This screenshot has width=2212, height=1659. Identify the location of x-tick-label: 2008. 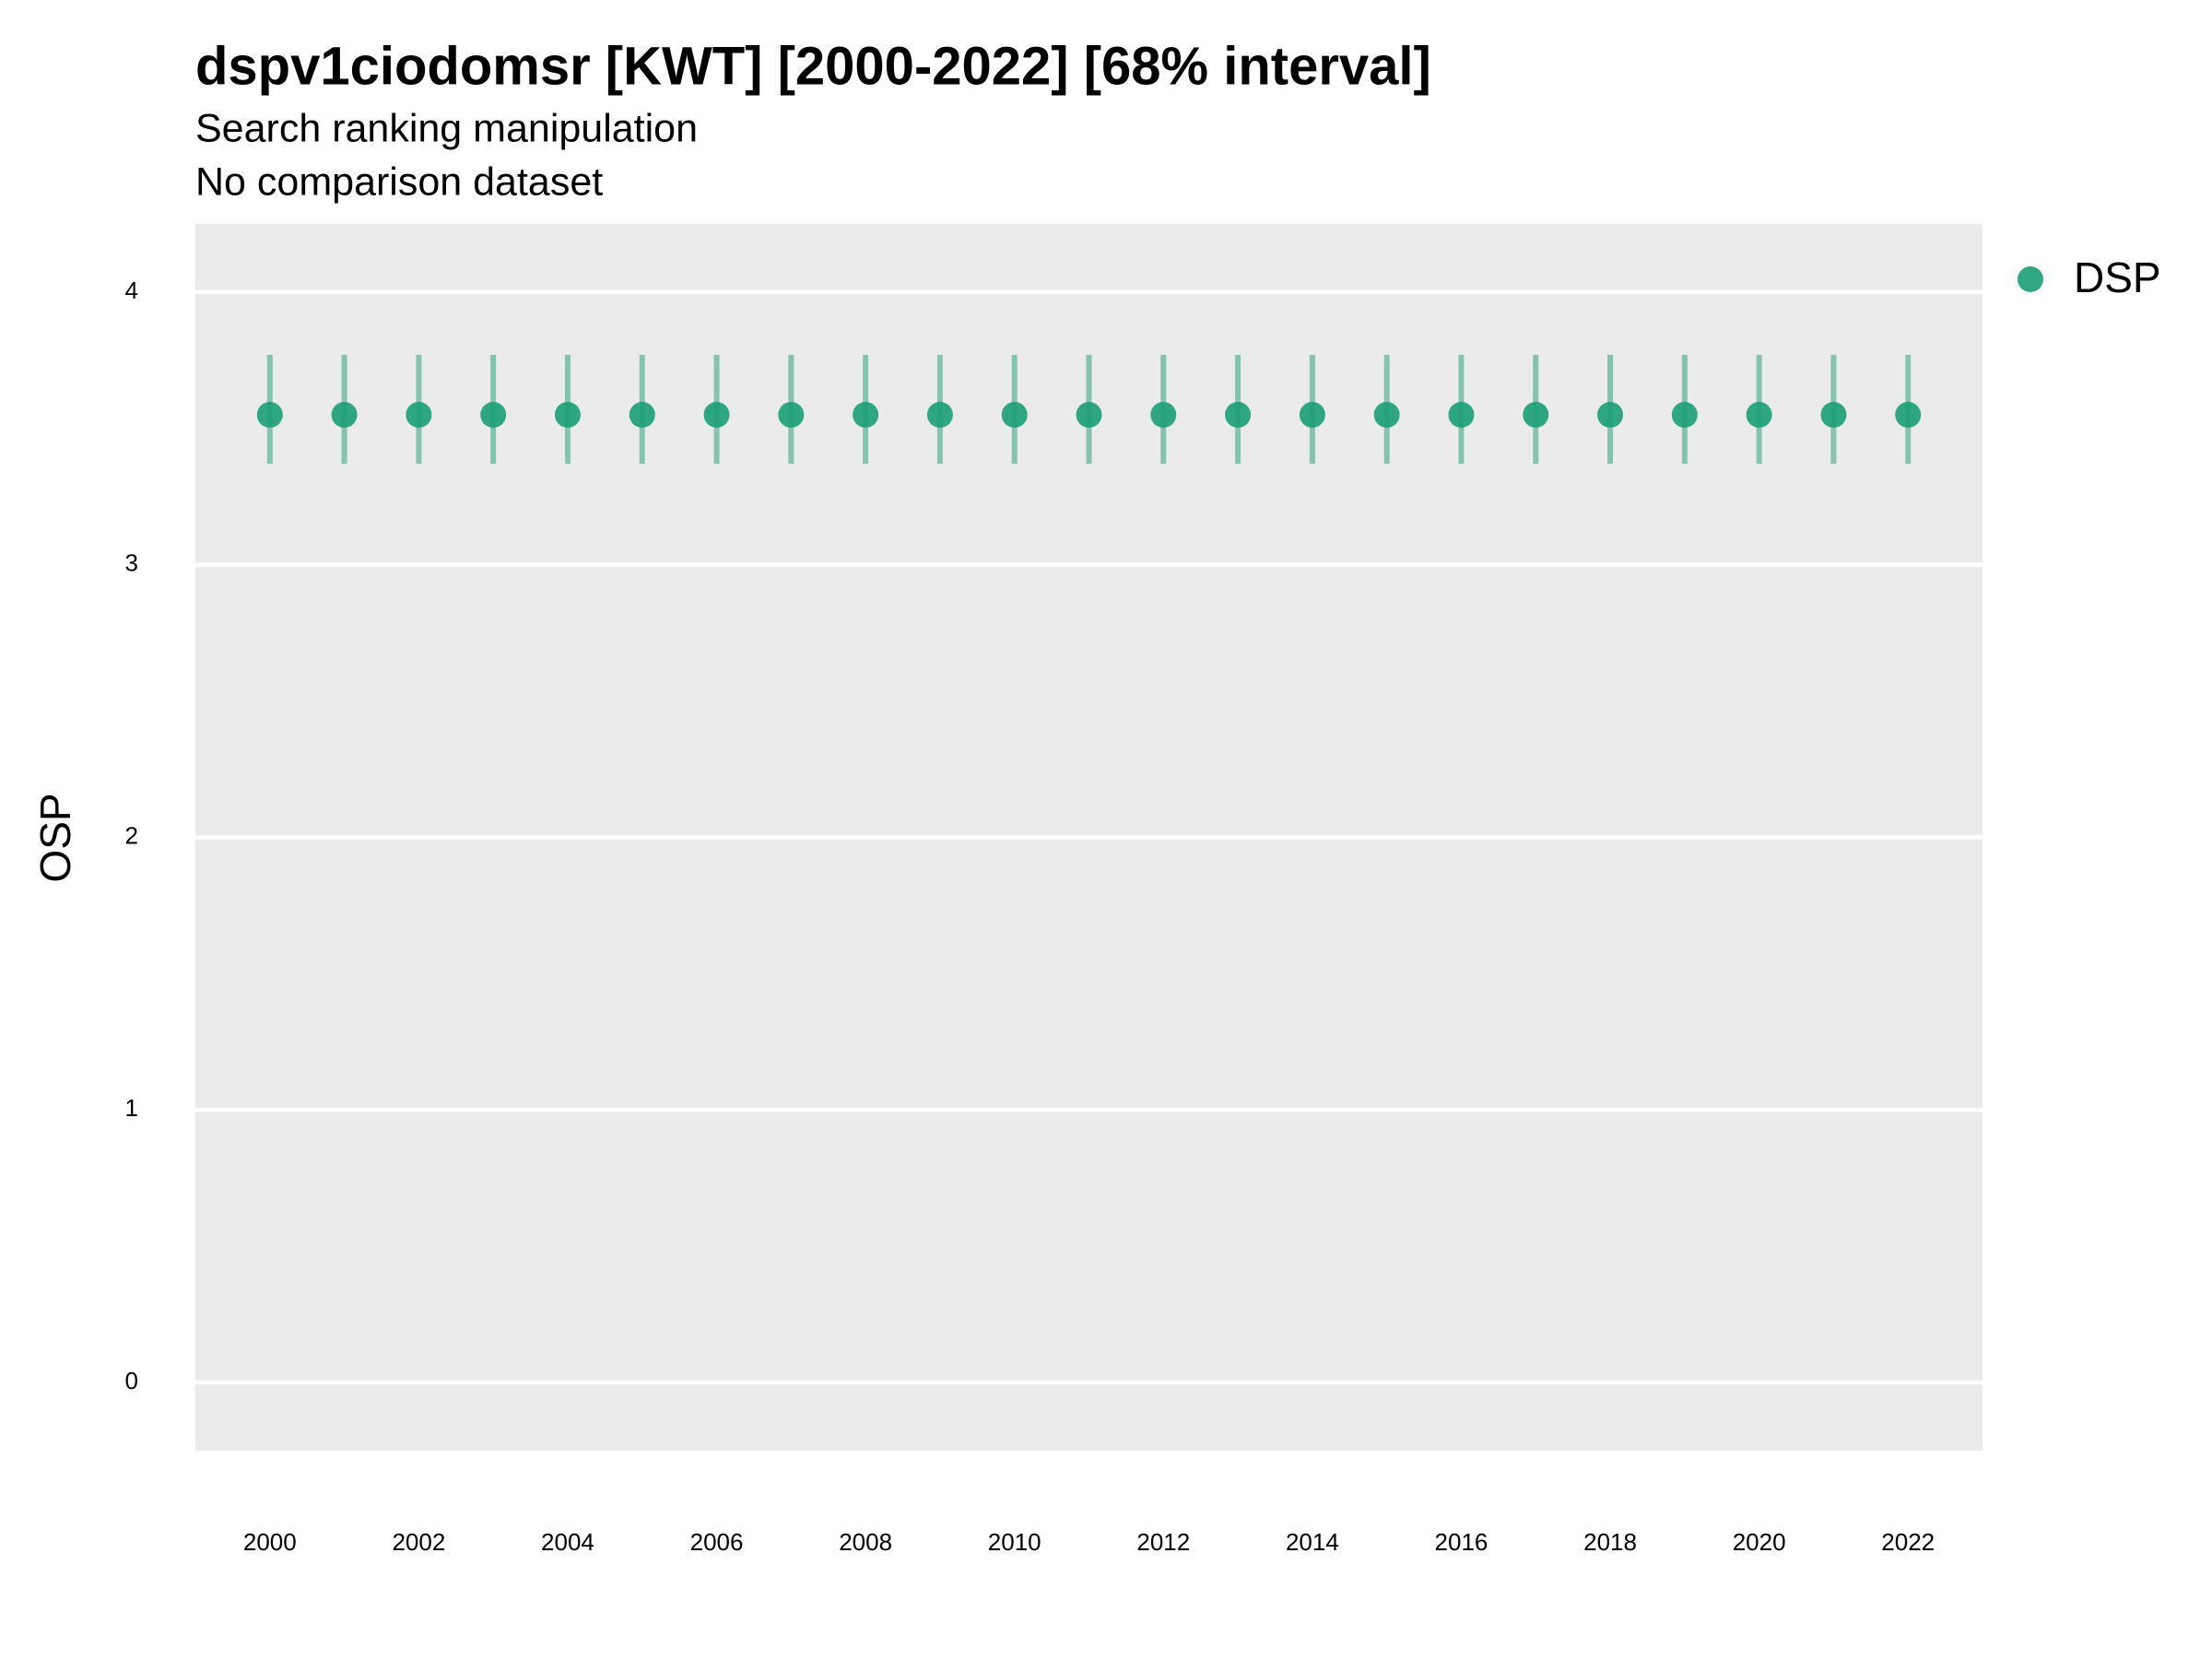
(865, 1542).